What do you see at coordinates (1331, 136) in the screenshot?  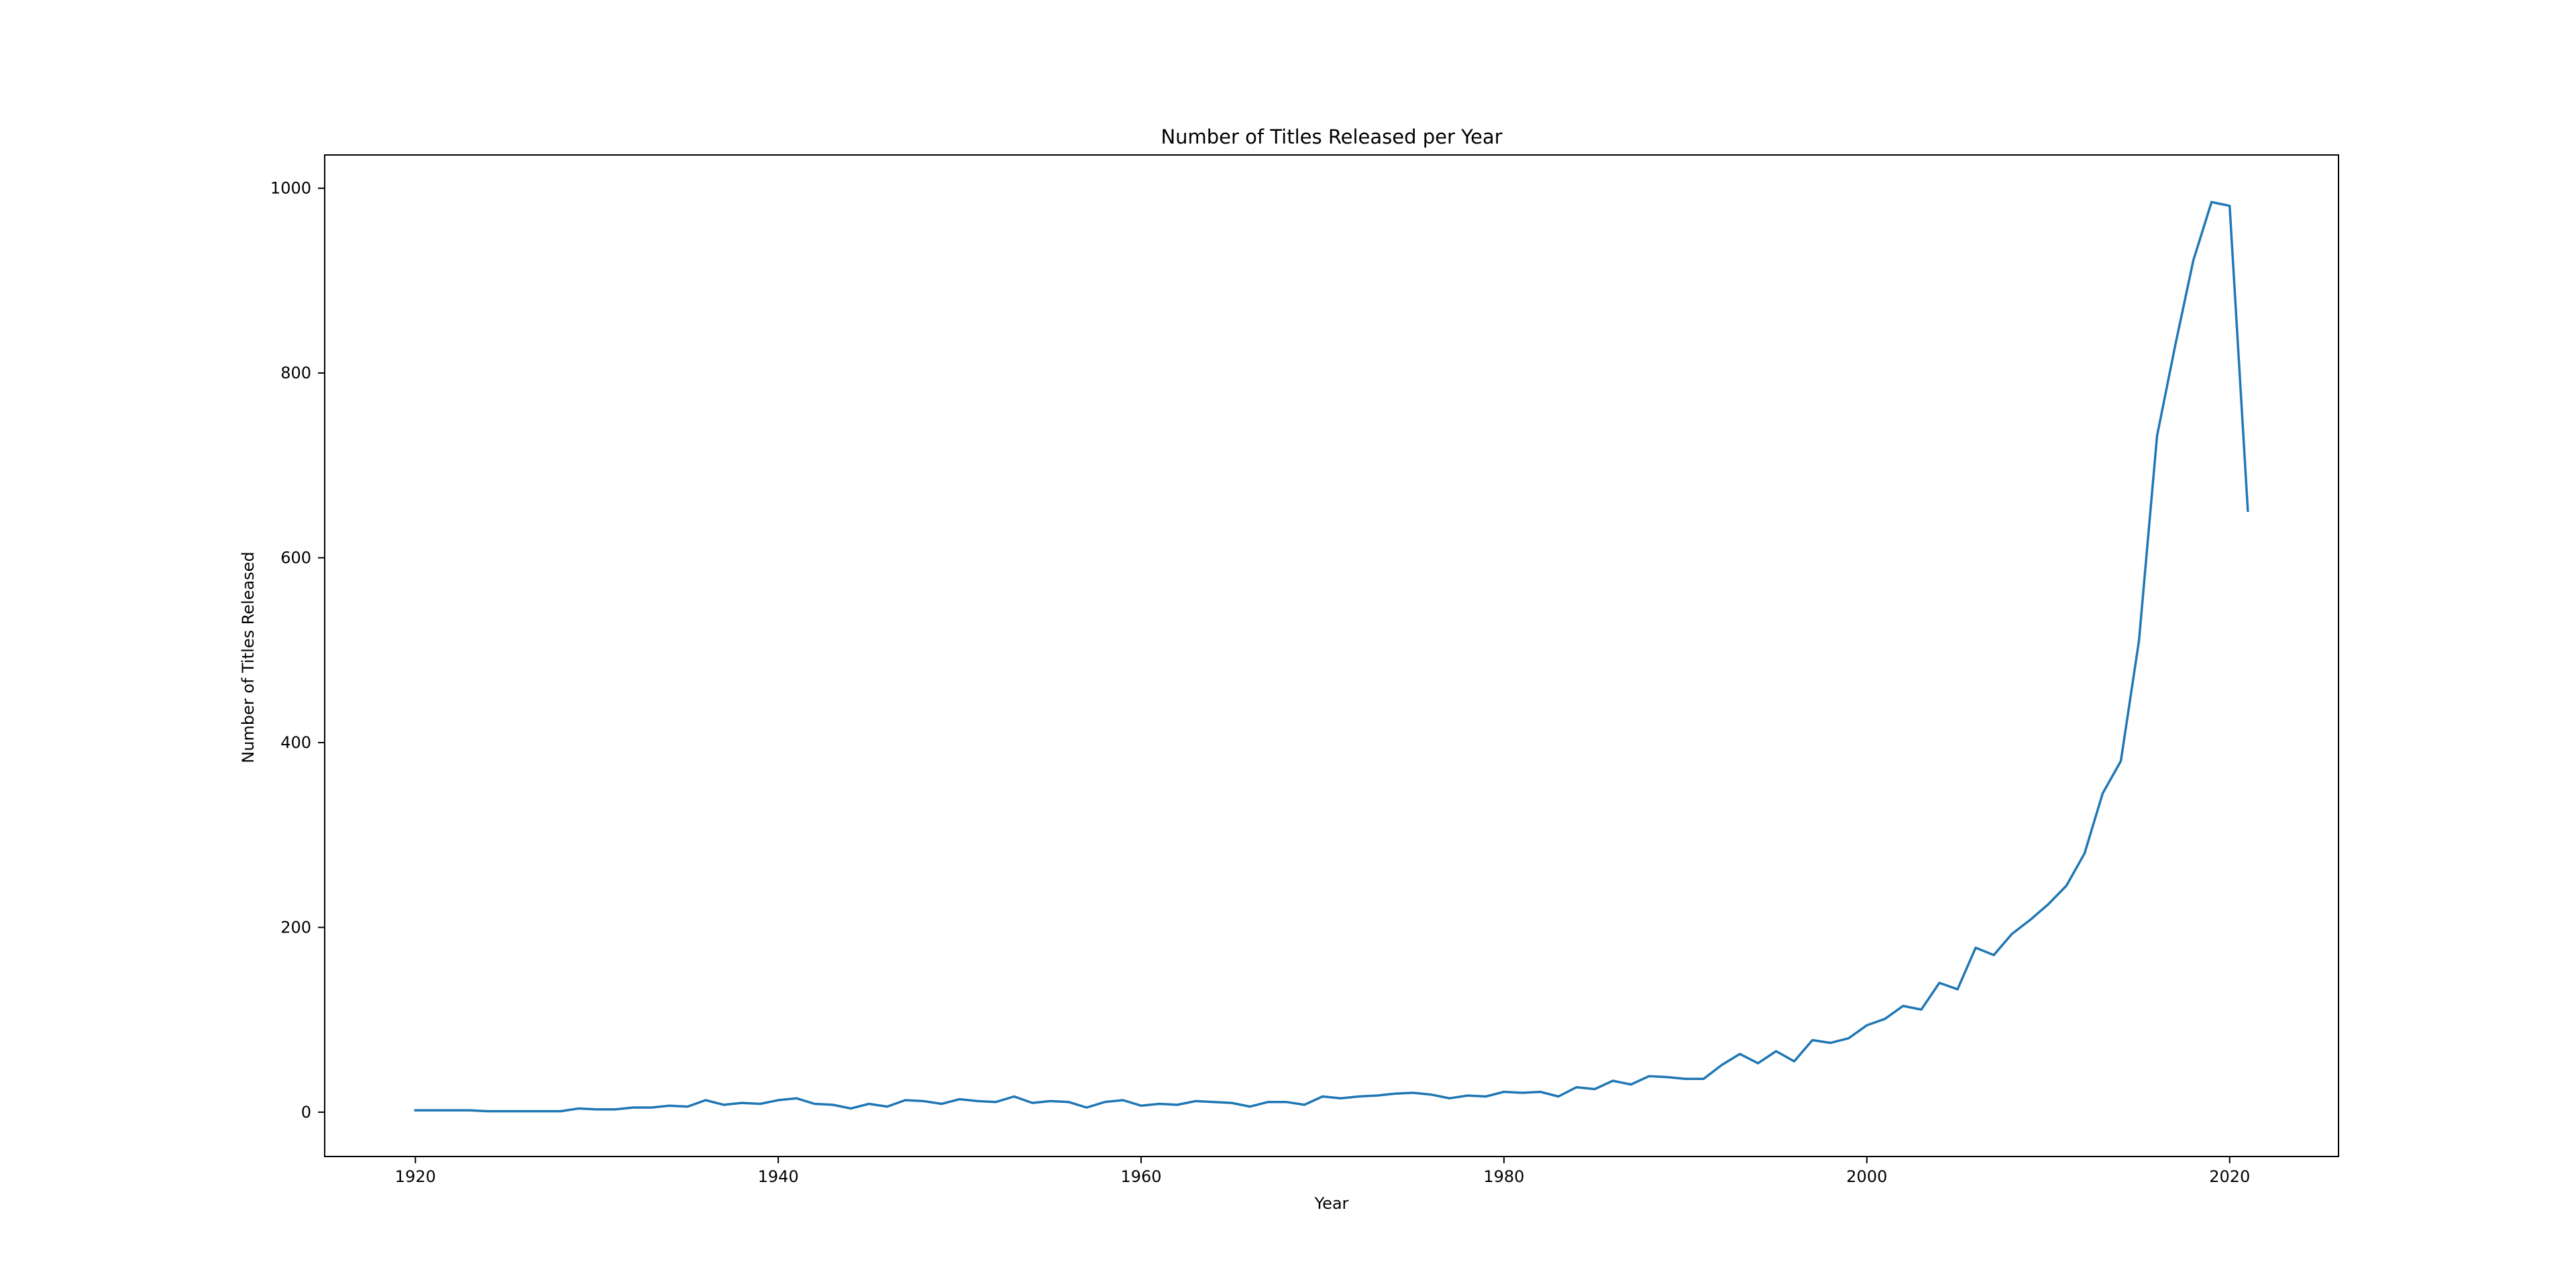 I see `chart-title: Number of Titles Released per Year` at bounding box center [1331, 136].